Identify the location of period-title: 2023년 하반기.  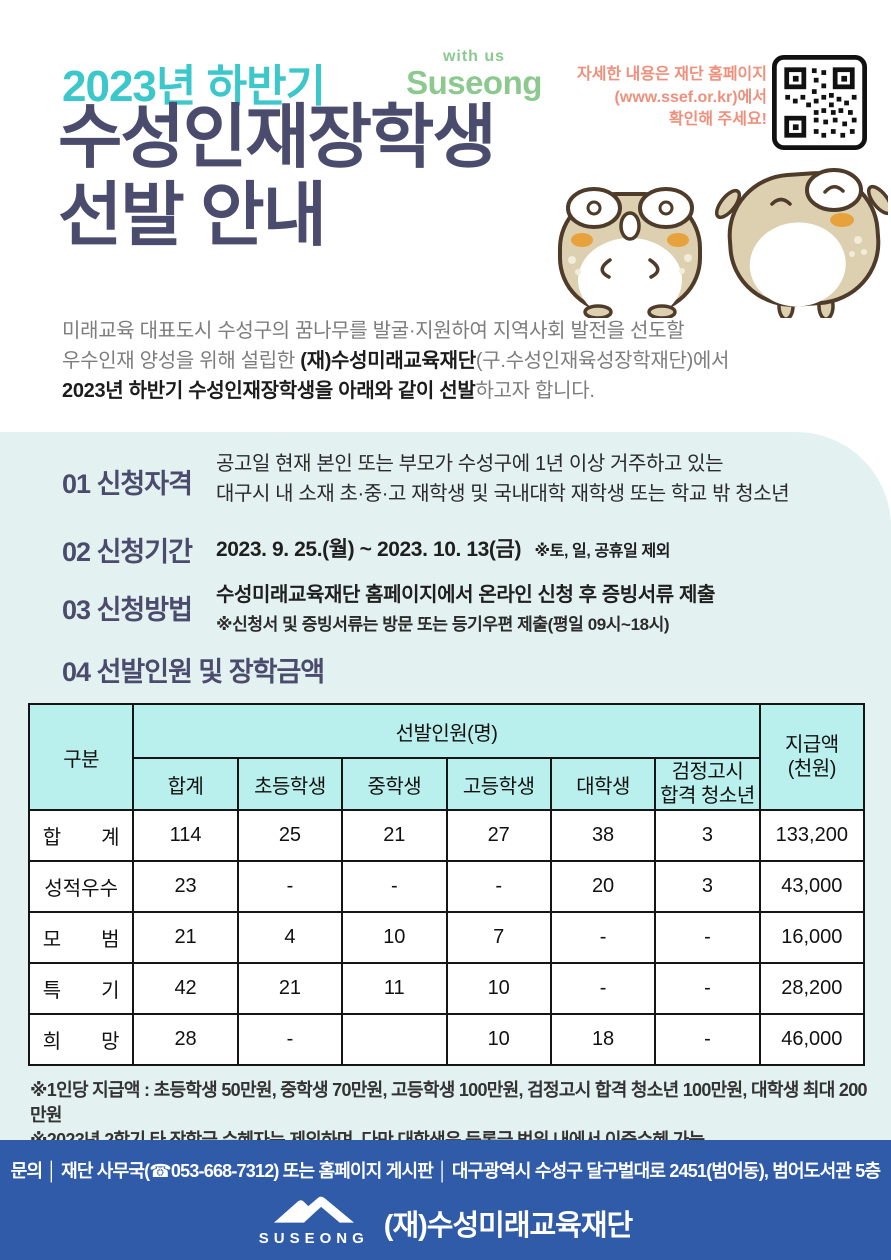
(194, 86).